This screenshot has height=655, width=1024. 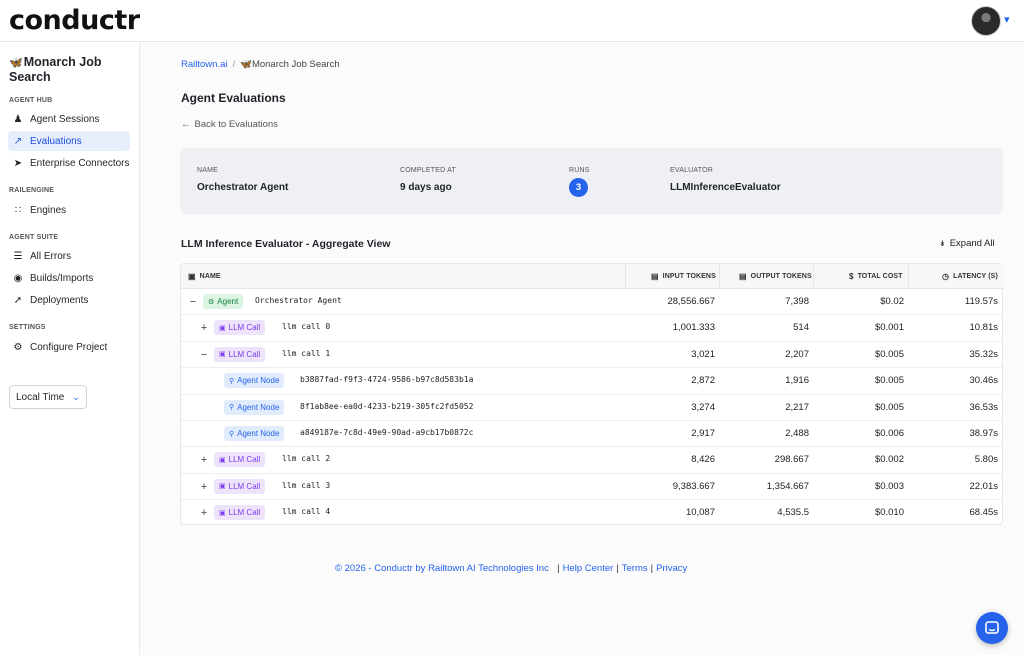 What do you see at coordinates (692, 170) in the screenshot?
I see `evaluator-label: EVALUATOR` at bounding box center [692, 170].